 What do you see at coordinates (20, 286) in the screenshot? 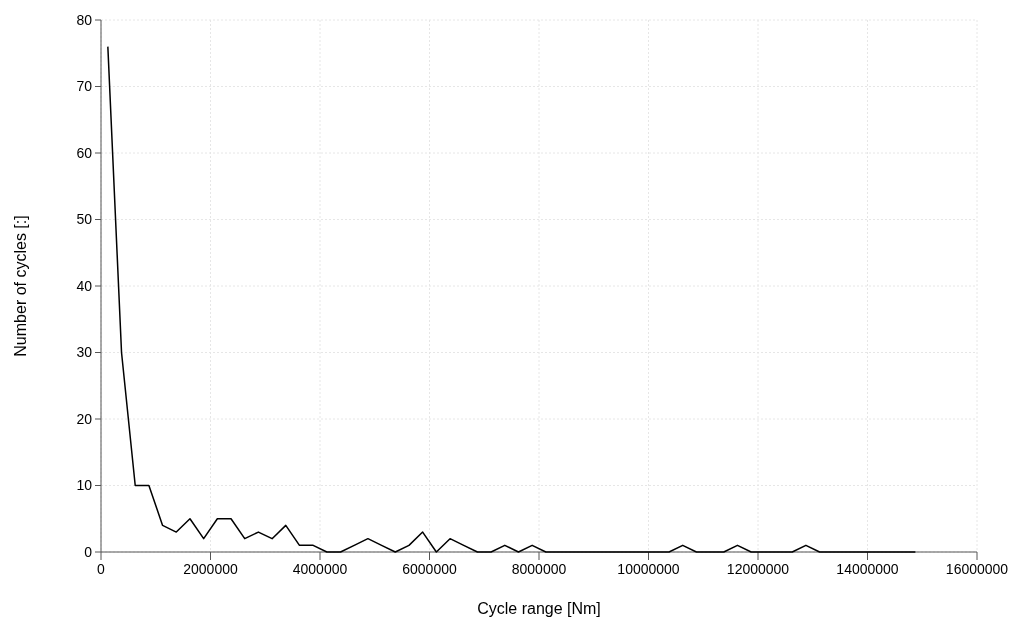
I see `y-axis-title: Number of cycles [:]` at bounding box center [20, 286].